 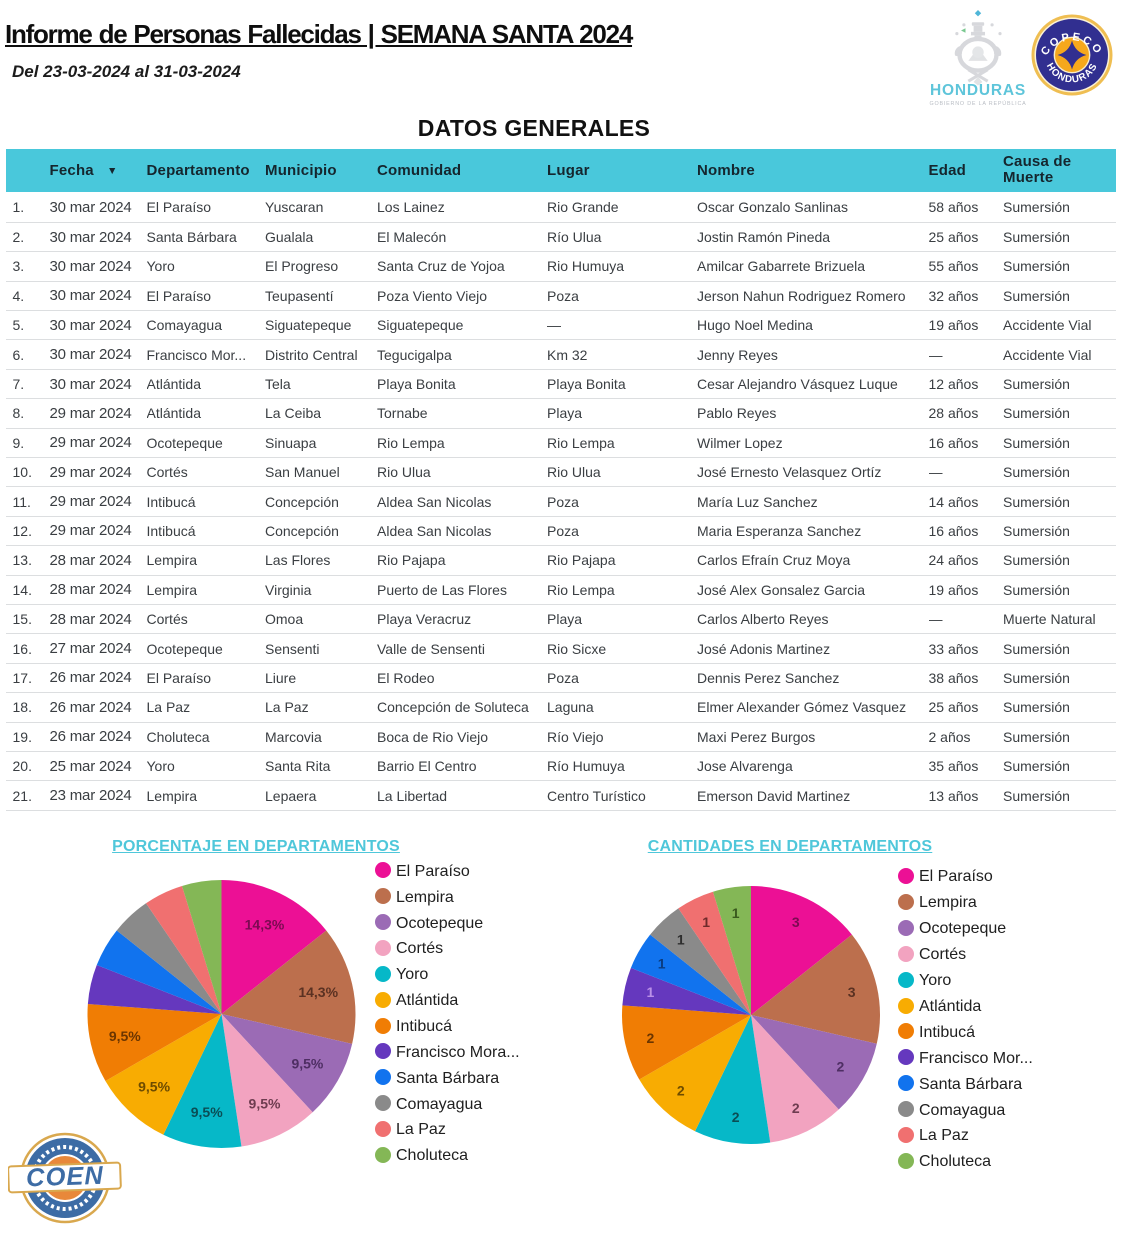 What do you see at coordinates (65, 1177) in the screenshot?
I see `svg-text: COEN` at bounding box center [65, 1177].